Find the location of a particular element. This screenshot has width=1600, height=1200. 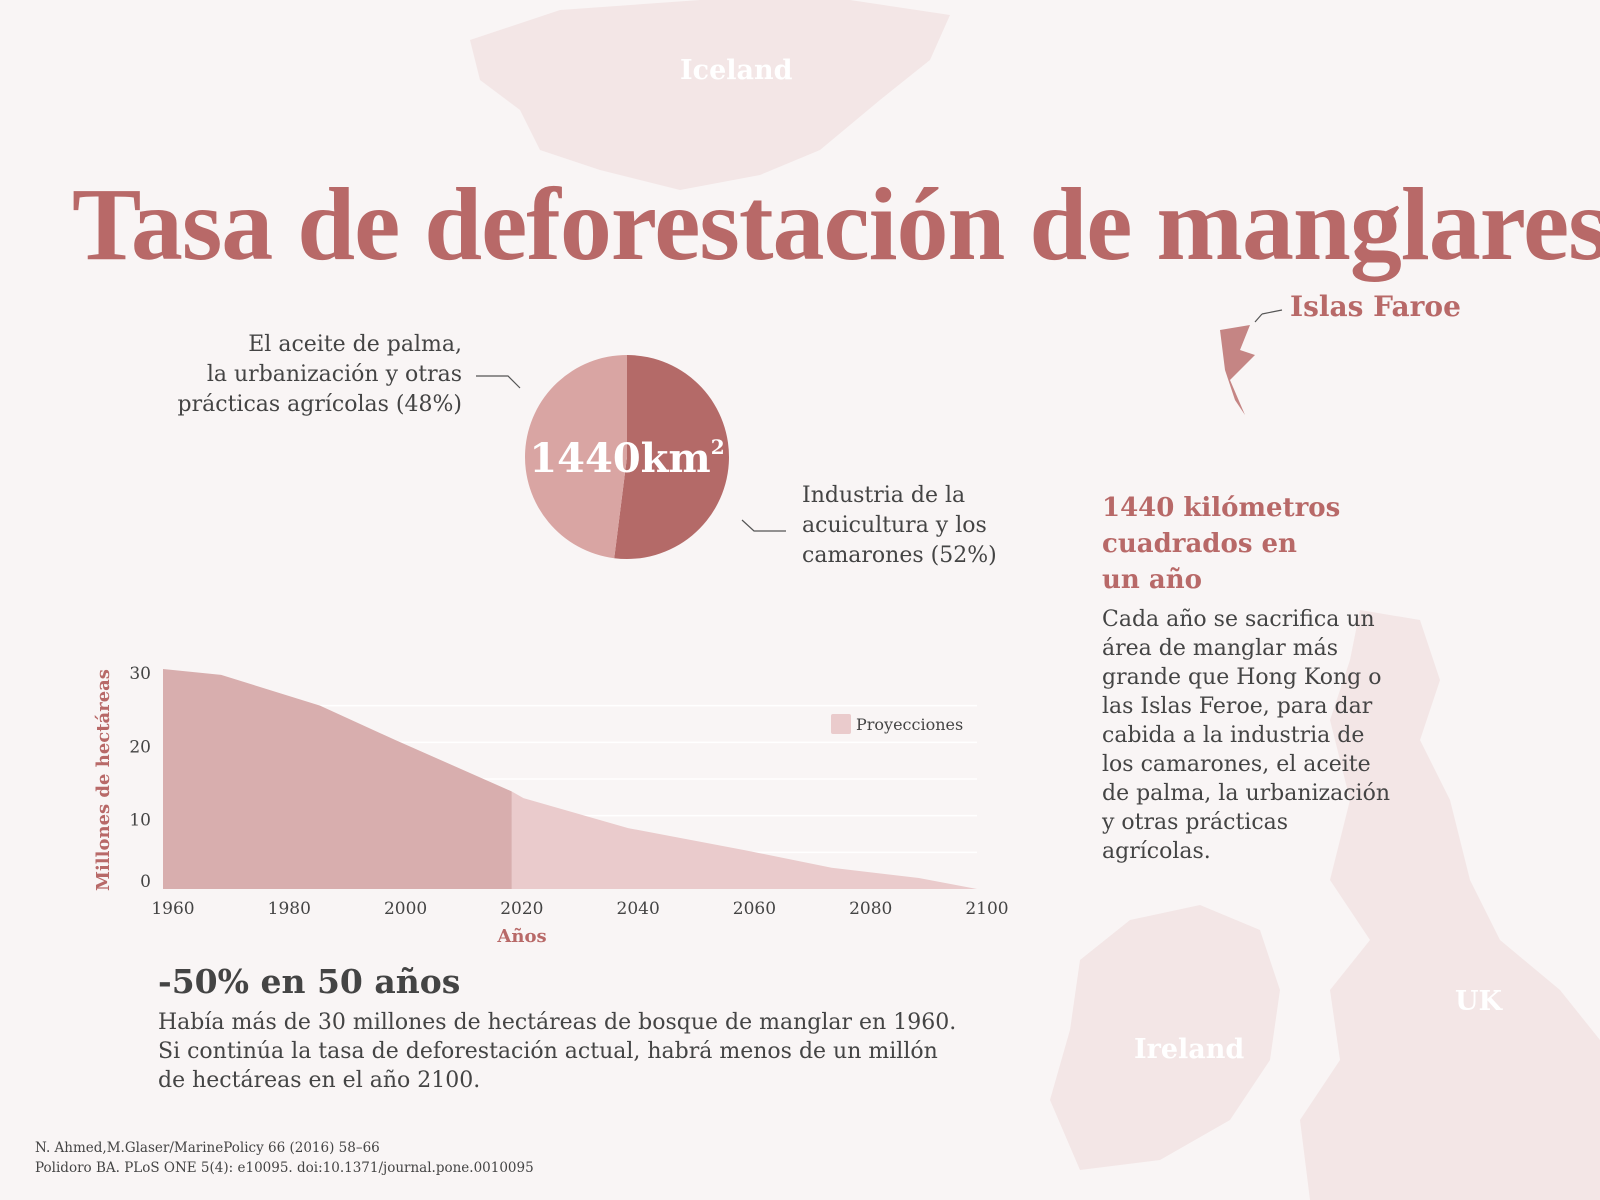

ireland-shape is located at coordinates (1165, 1037).